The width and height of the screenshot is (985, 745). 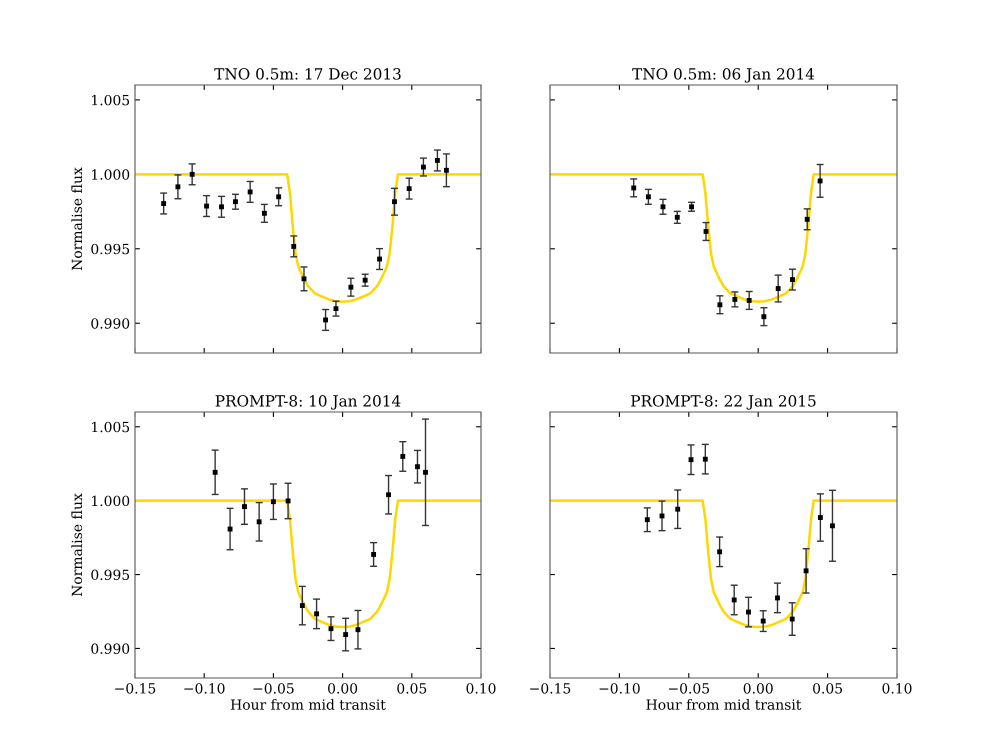 I want to click on chart-title: PROMPT-8: 10 Jan 2014, so click(x=308, y=402).